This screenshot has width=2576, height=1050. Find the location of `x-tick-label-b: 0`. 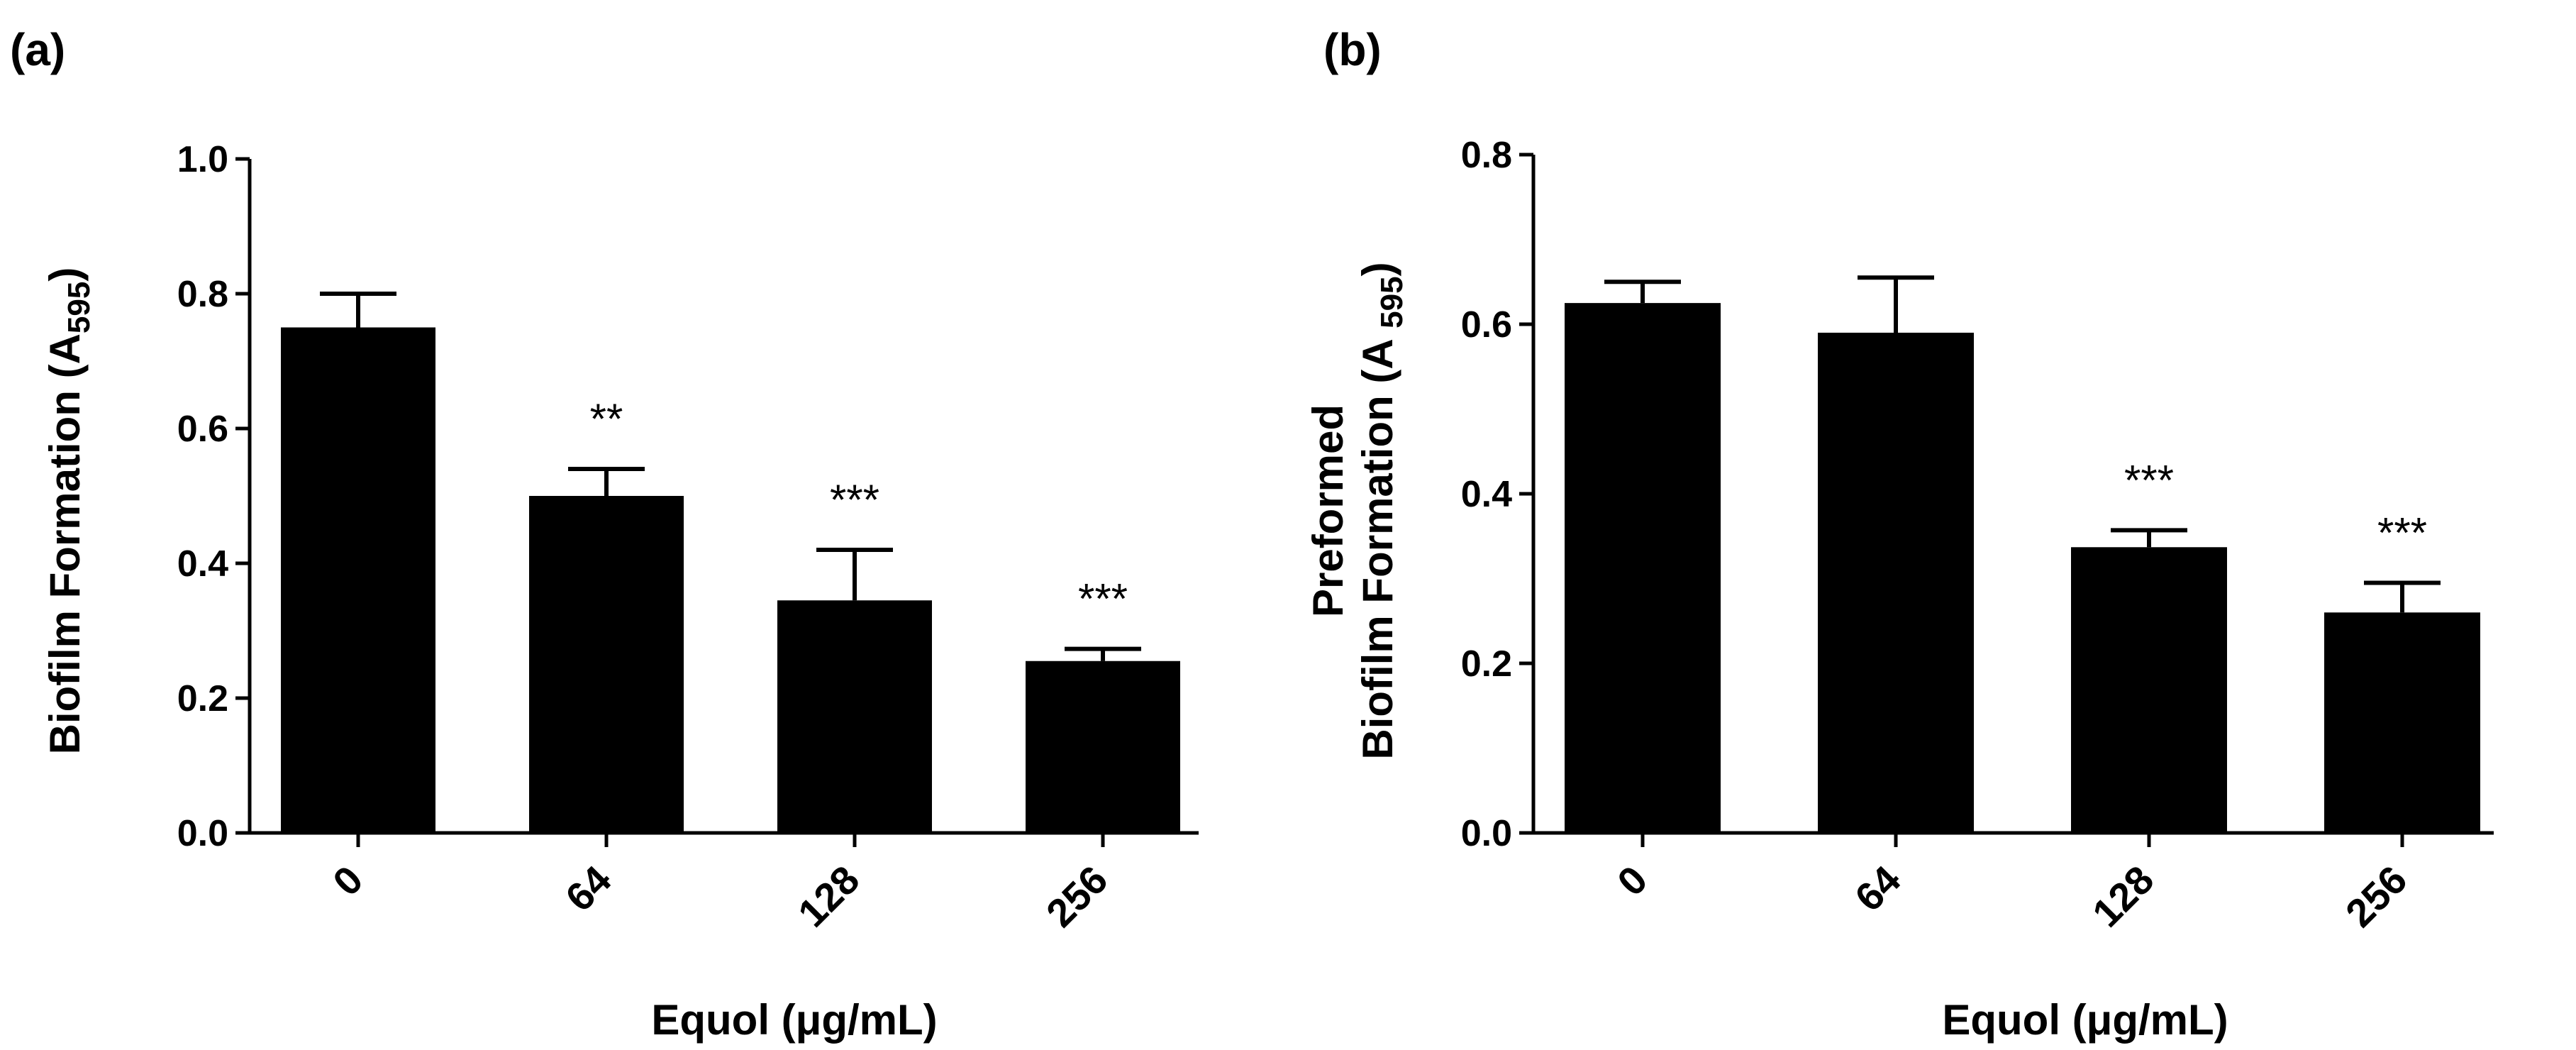

x-tick-label-b: 0 is located at coordinates (1633, 881).